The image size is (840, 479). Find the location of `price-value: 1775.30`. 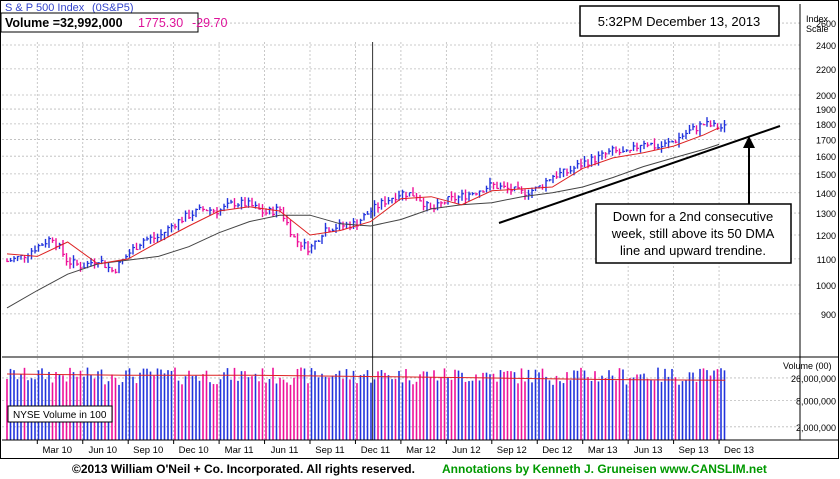

price-value: 1775.30 is located at coordinates (160, 23).